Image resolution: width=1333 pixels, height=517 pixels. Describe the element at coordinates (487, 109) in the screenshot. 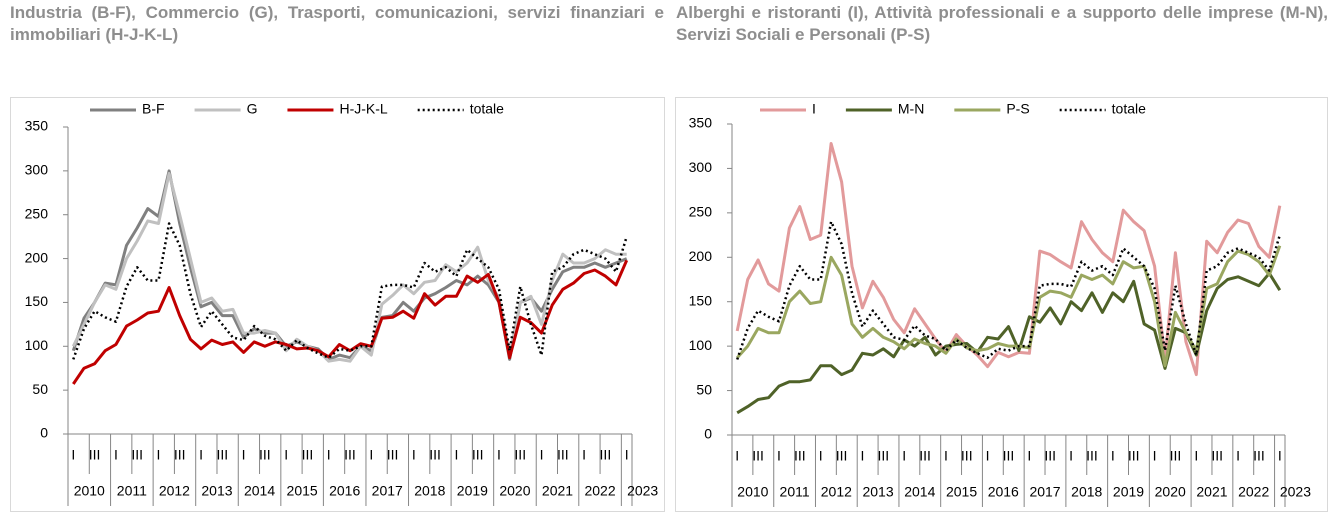

I see `legend-label: totale` at that location.